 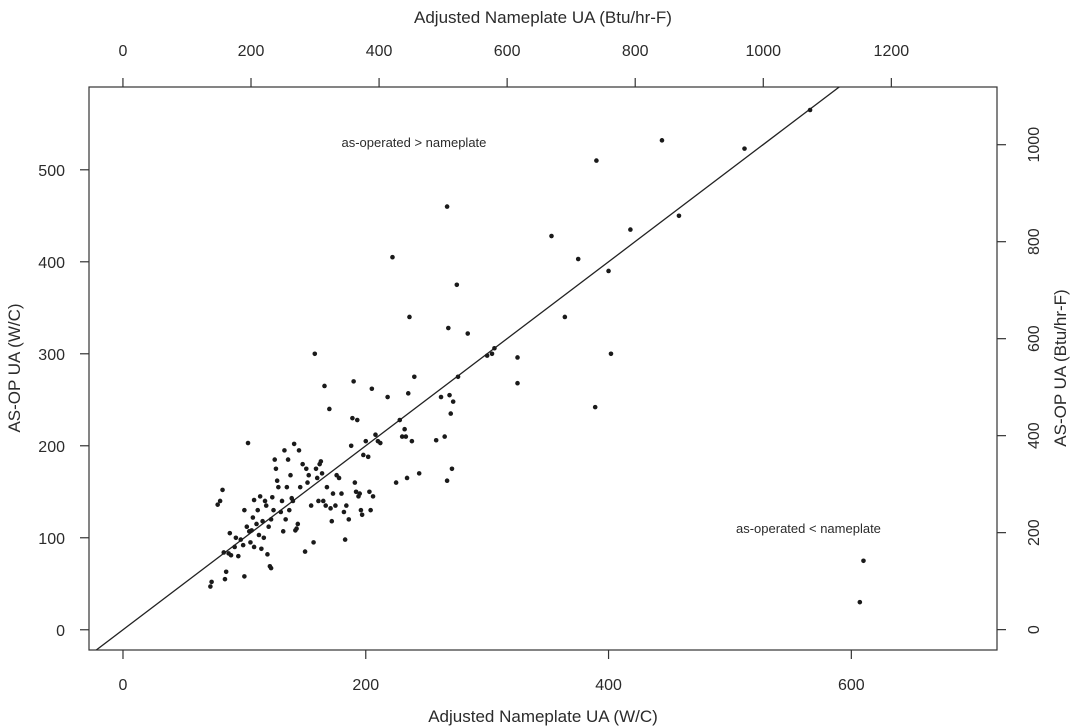 What do you see at coordinates (1060, 367) in the screenshot?
I see `y-axis-title-right: AS-OP UA (Btu/hr-F)` at bounding box center [1060, 367].